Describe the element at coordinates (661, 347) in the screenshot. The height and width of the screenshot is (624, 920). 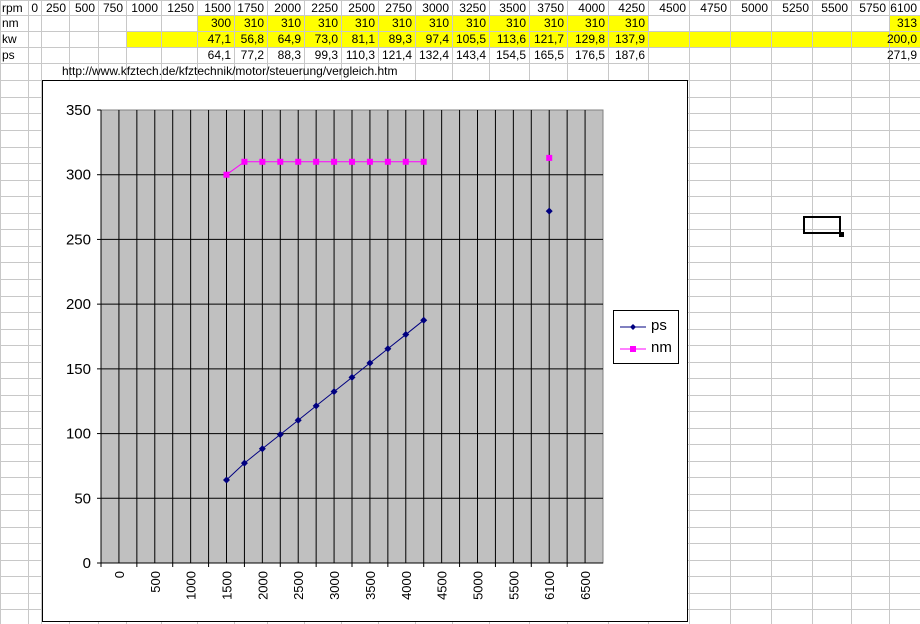
I see `legend-label-nm: nm` at that location.